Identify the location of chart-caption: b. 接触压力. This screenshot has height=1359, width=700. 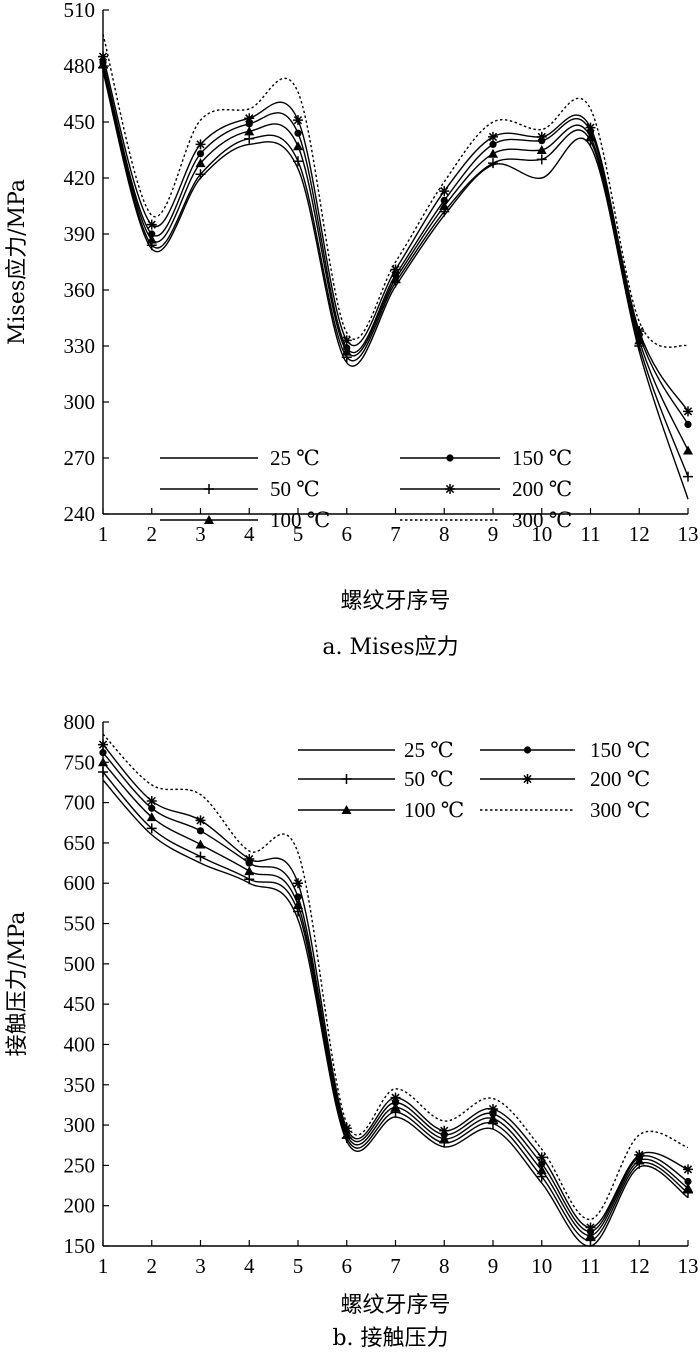
(390, 1338).